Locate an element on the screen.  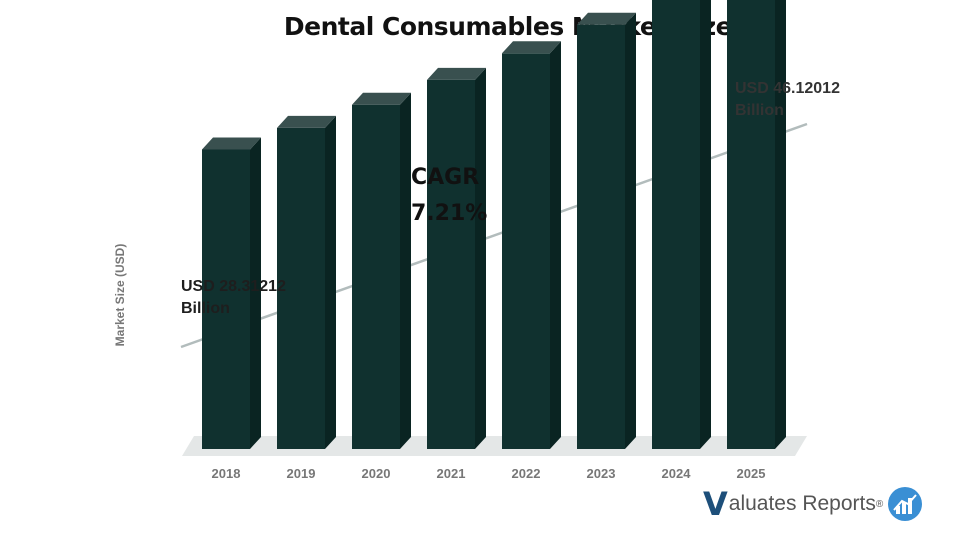
cagr-label: CAGR is located at coordinates (445, 177).